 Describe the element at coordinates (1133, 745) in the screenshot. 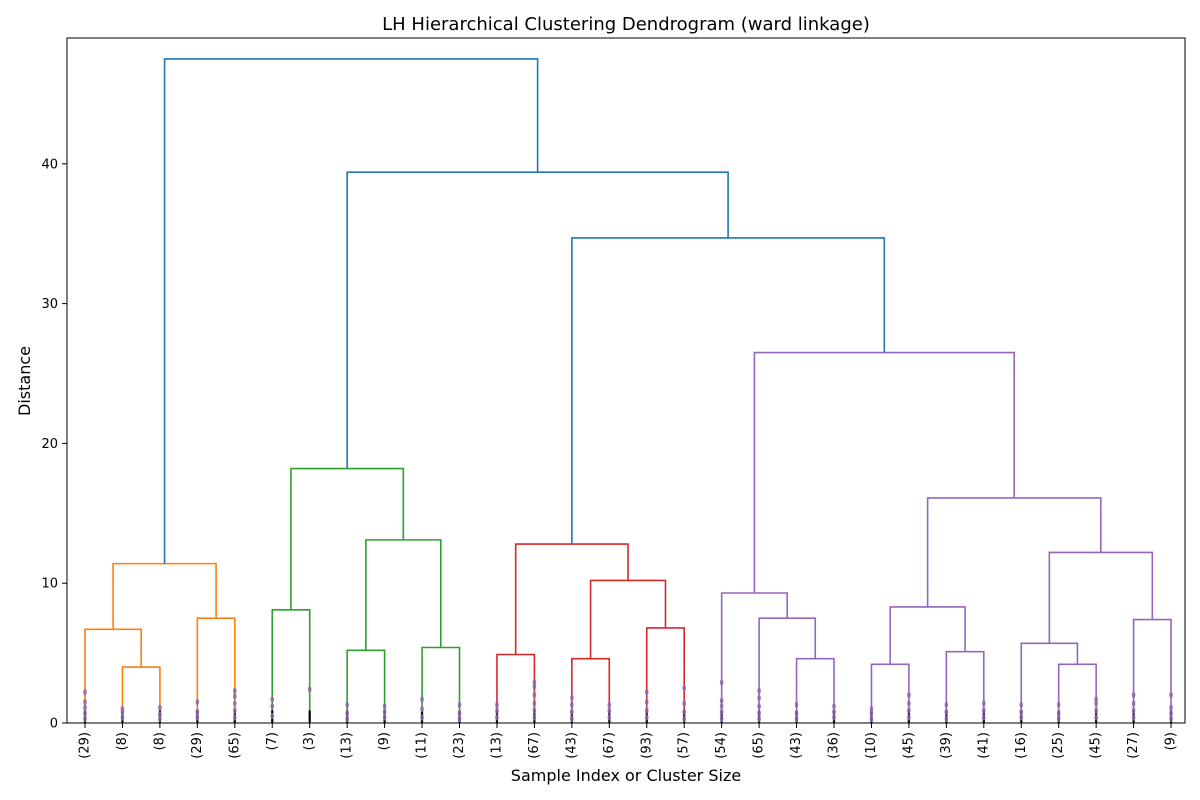

I see `x-tick-label: (27)` at that location.